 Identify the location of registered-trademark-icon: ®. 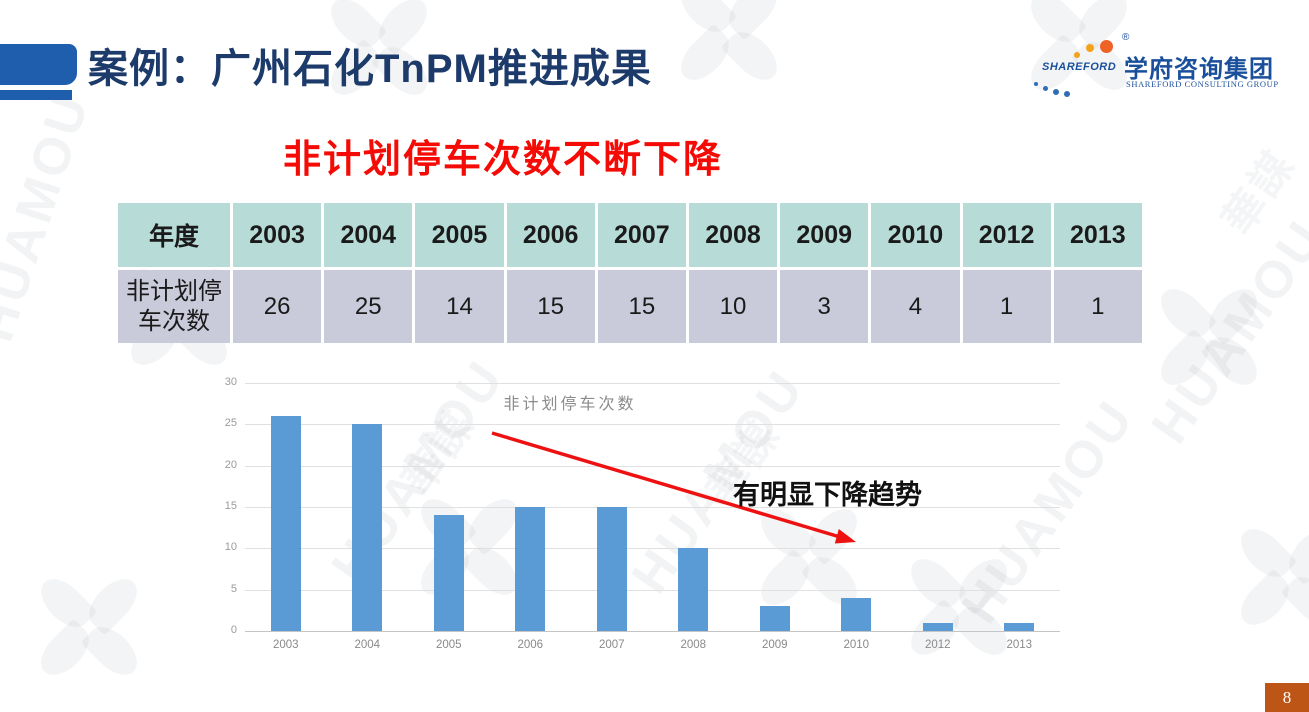
(1126, 37).